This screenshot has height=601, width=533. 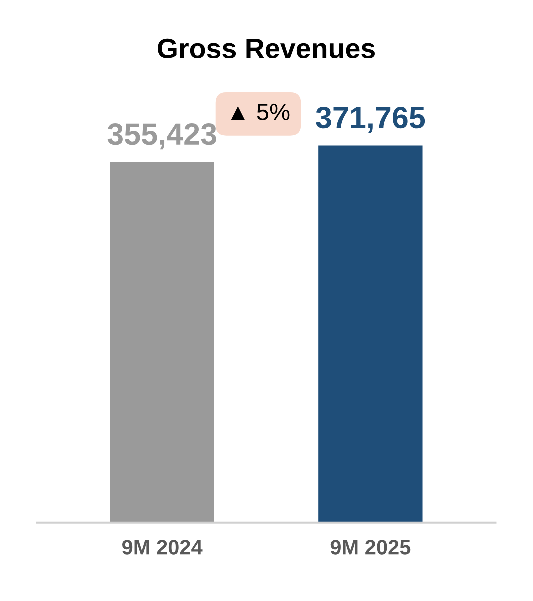 What do you see at coordinates (370, 547) in the screenshot?
I see `x-tick-label: 9M 2025` at bounding box center [370, 547].